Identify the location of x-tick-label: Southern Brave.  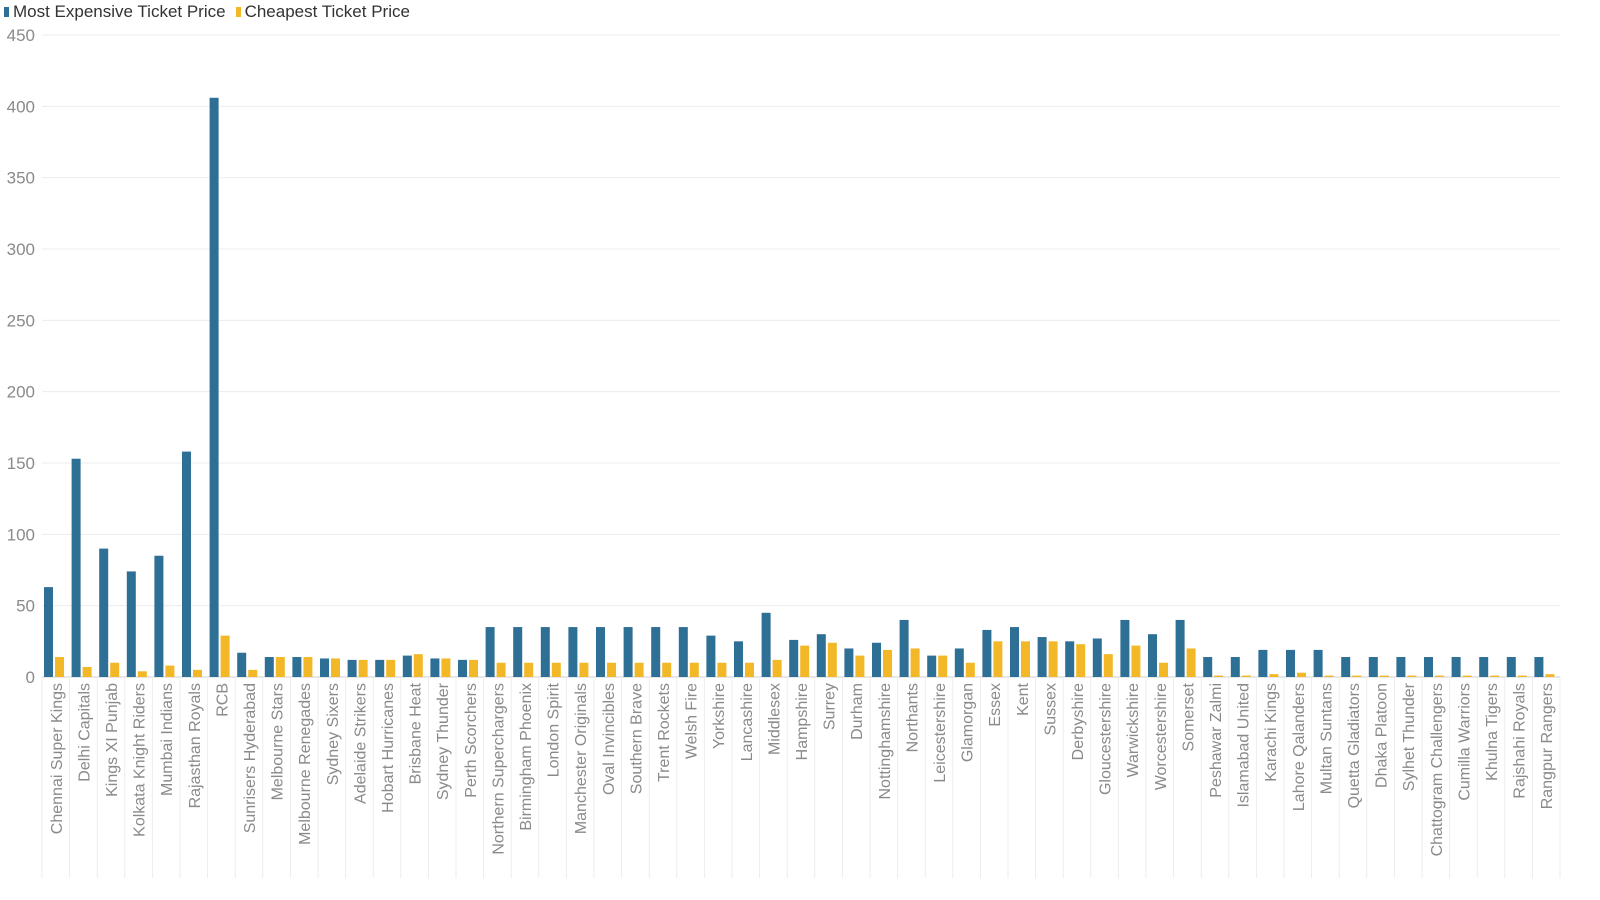
(636, 738).